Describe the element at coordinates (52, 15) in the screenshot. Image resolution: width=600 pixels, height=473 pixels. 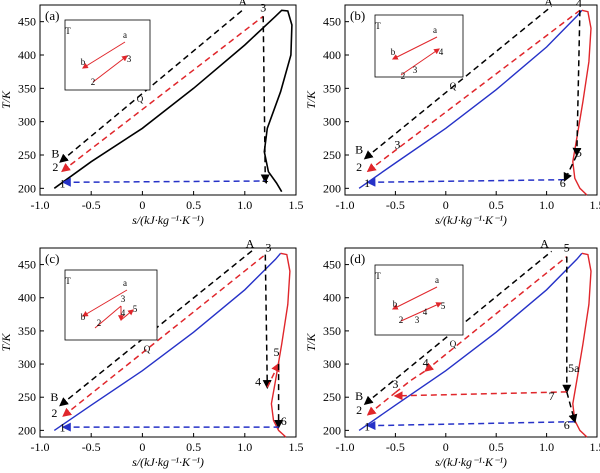
I see `panel-label: (a)` at that location.